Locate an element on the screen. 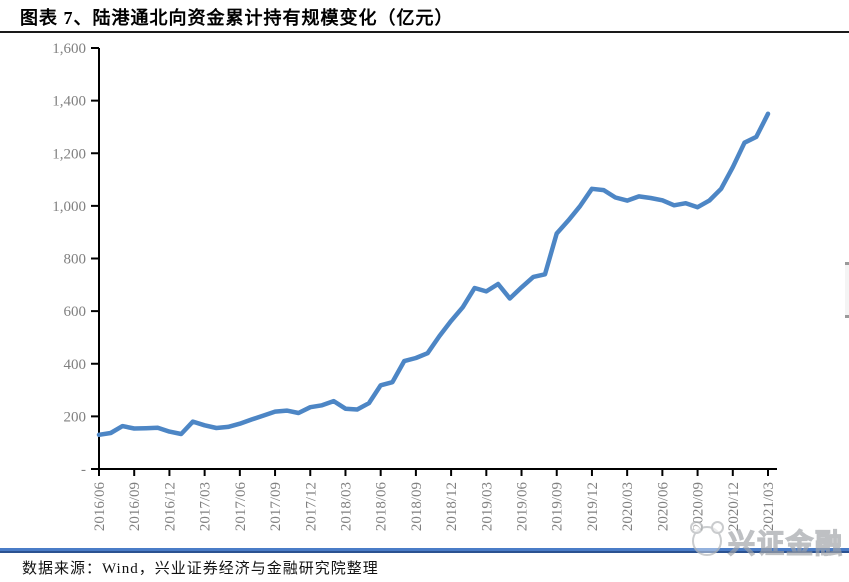 This screenshot has height=582, width=849. x-tick-label: 2019/12 is located at coordinates (593, 506).